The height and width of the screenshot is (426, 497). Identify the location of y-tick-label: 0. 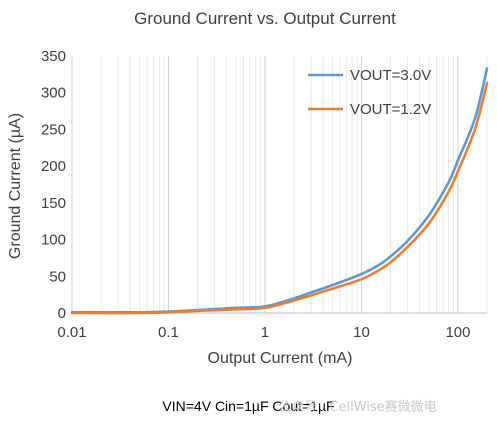
(62, 313).